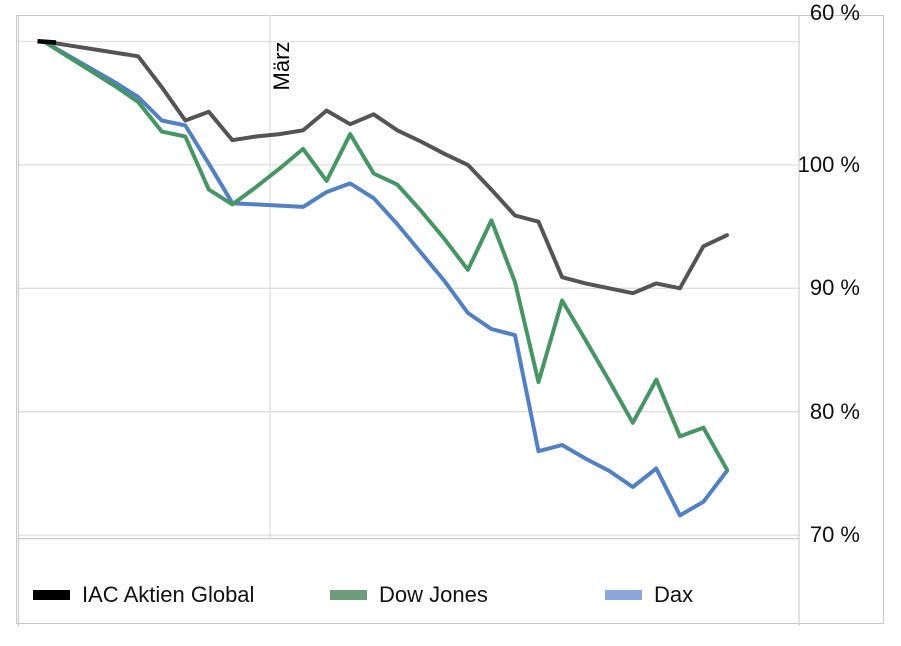 This screenshot has width=901, height=646. What do you see at coordinates (47, 41) in the screenshot?
I see `series-start-marker` at bounding box center [47, 41].